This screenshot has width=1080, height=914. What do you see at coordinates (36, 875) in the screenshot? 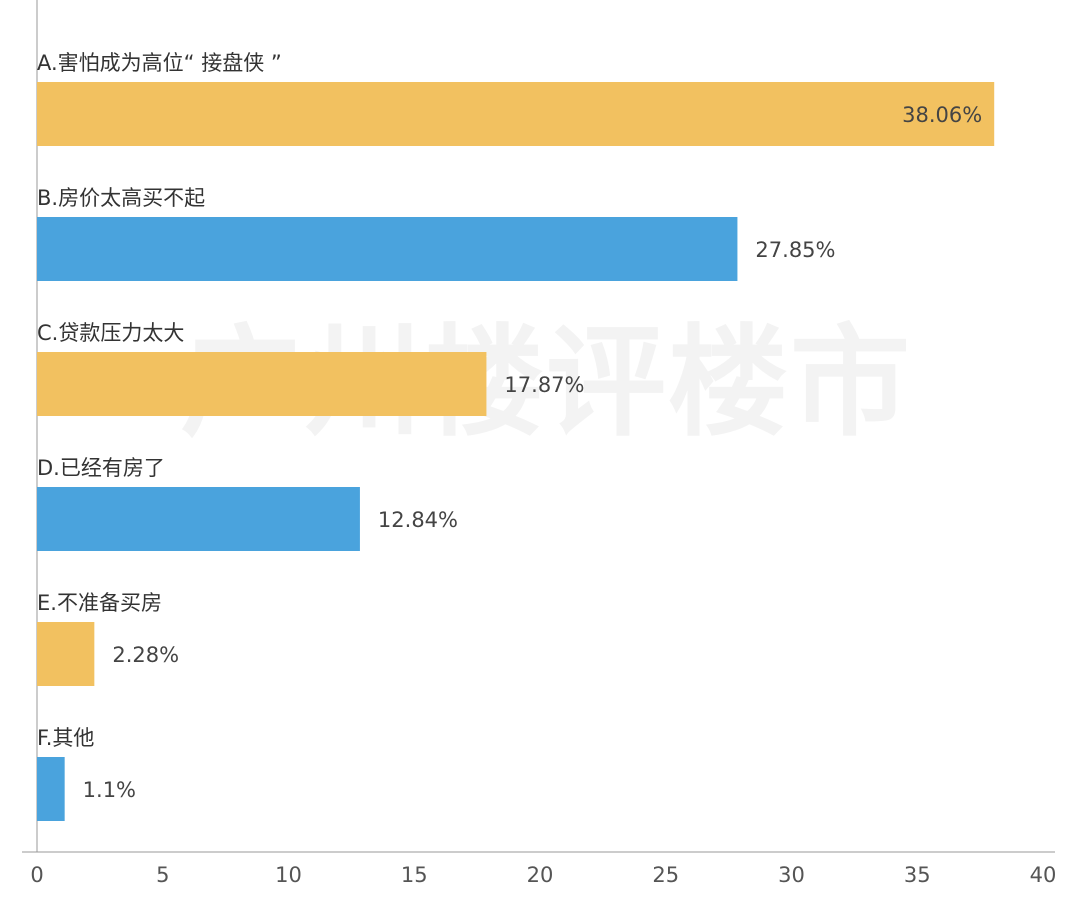
I see `x-tick-label: 0` at bounding box center [36, 875].